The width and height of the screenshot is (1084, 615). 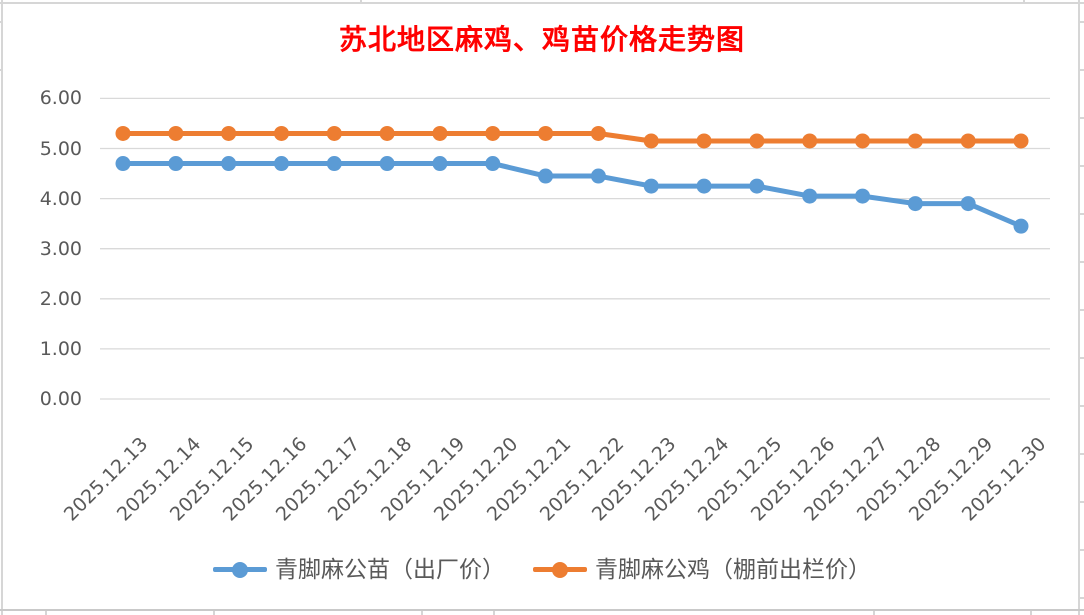 What do you see at coordinates (560, 570) in the screenshot?
I see `legend-marker-orange-line-dot-icon` at bounding box center [560, 570].